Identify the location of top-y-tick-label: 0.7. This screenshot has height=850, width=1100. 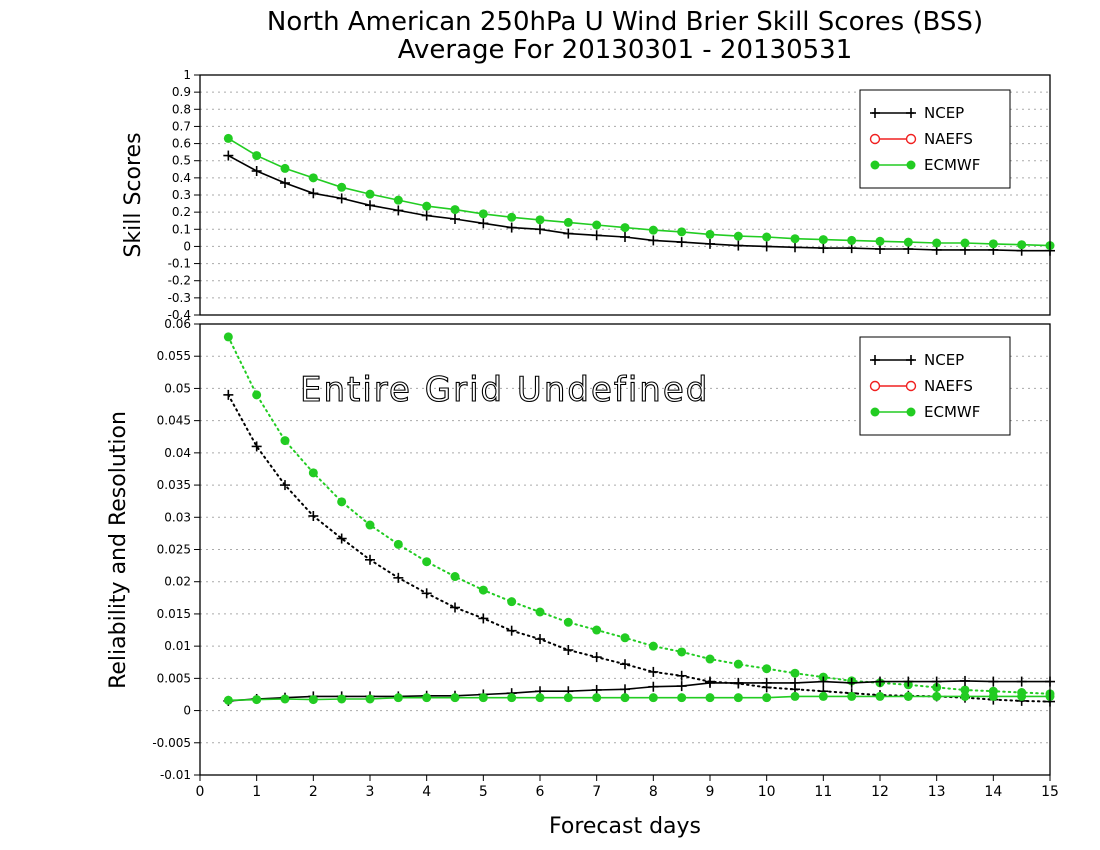
(181, 126).